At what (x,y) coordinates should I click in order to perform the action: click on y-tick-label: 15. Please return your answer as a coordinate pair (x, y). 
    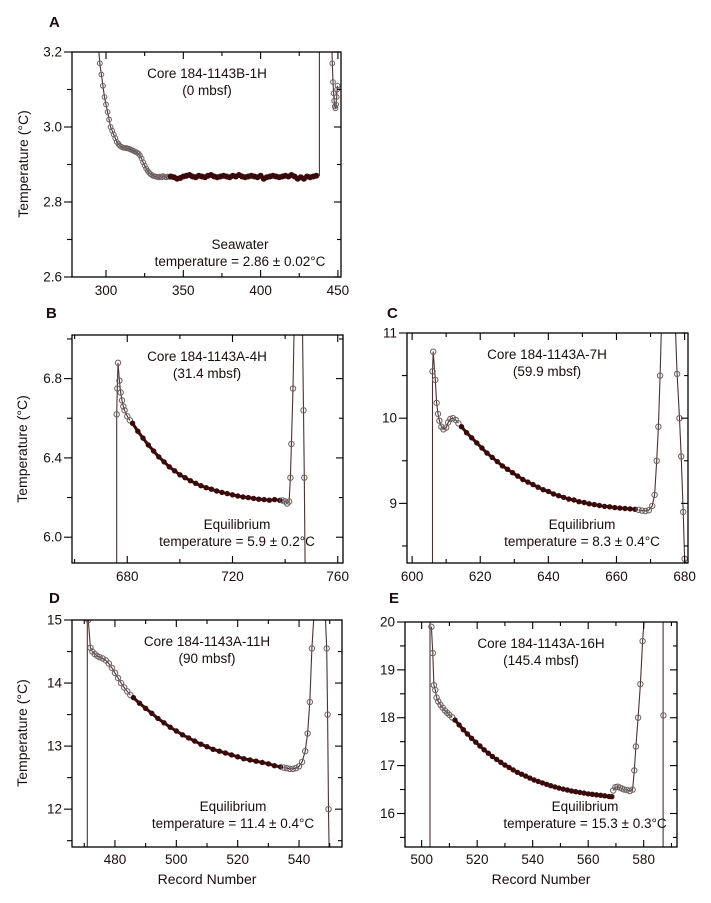
    Looking at the image, I should click on (54, 620).